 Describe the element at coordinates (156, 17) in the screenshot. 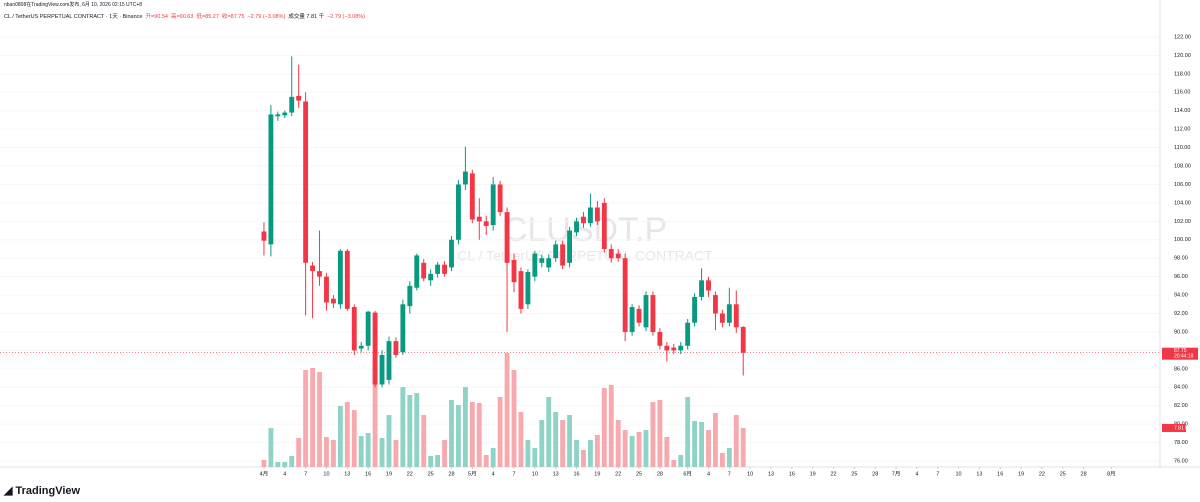

I see `open: 开=90.54` at that location.